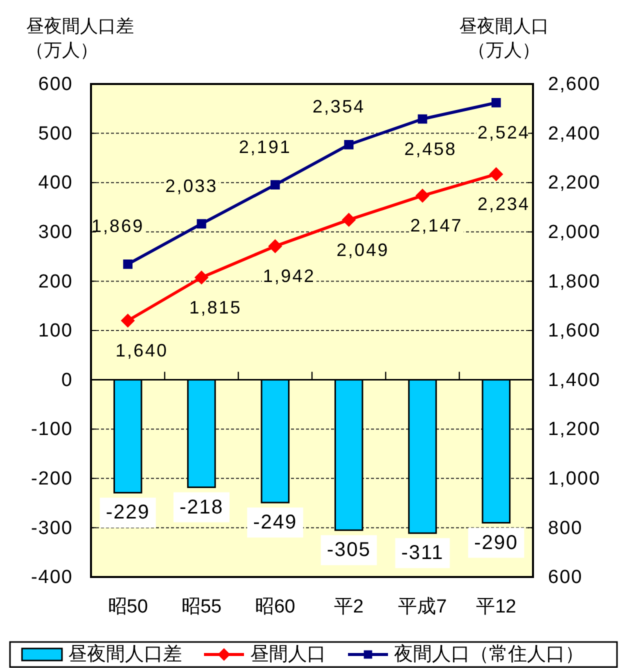 Image resolution: width=627 pixels, height=668 pixels. What do you see at coordinates (349, 607) in the screenshot?
I see `x-tick-label: 平2` at bounding box center [349, 607].